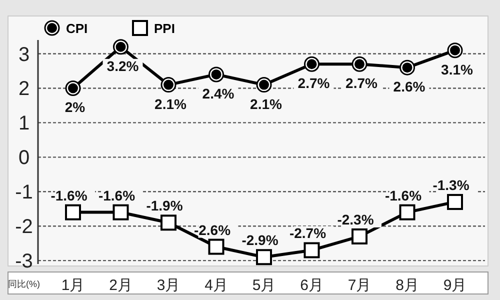 The height and width of the screenshot is (300, 500). What do you see at coordinates (165, 206) in the screenshot?
I see `data-label: -1.9%` at bounding box center [165, 206].